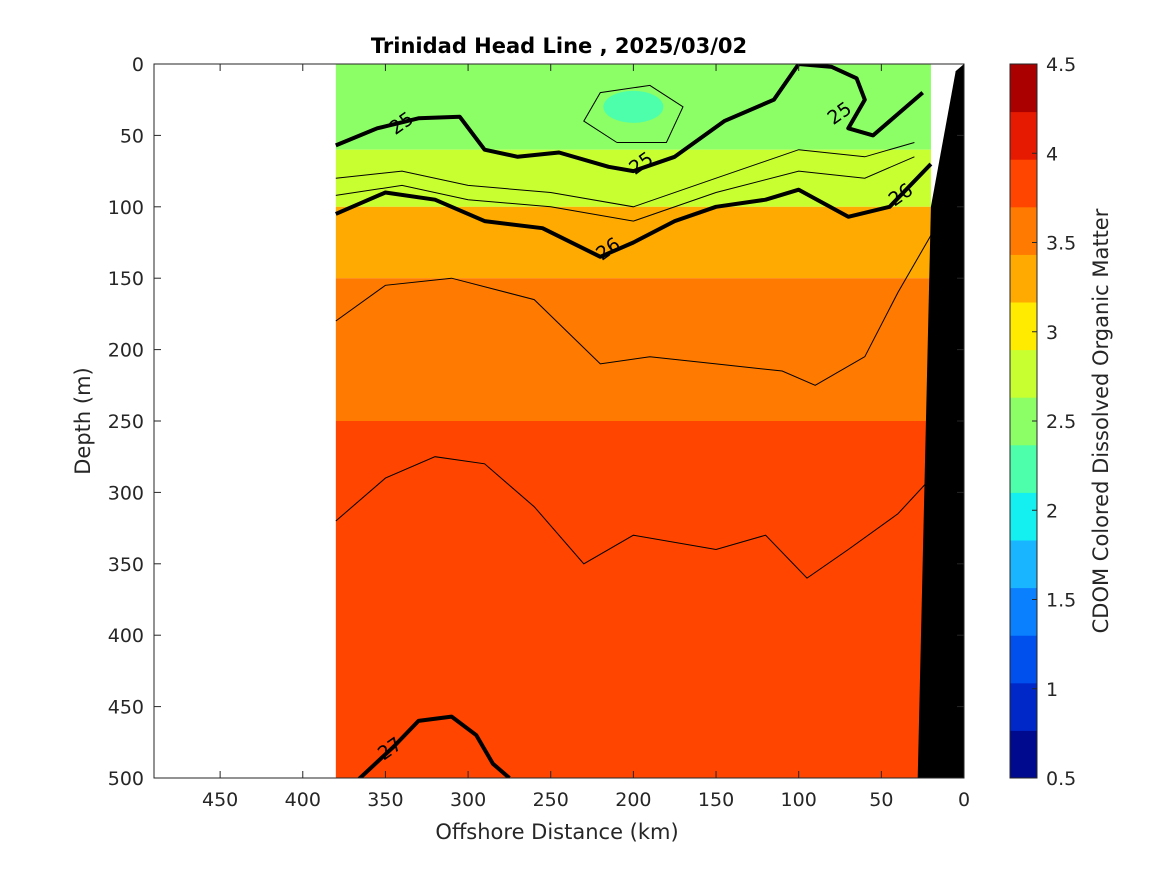 The height and width of the screenshot is (875, 1167). What do you see at coordinates (551, 800) in the screenshot?
I see `x-tick-label: 250` at bounding box center [551, 800].